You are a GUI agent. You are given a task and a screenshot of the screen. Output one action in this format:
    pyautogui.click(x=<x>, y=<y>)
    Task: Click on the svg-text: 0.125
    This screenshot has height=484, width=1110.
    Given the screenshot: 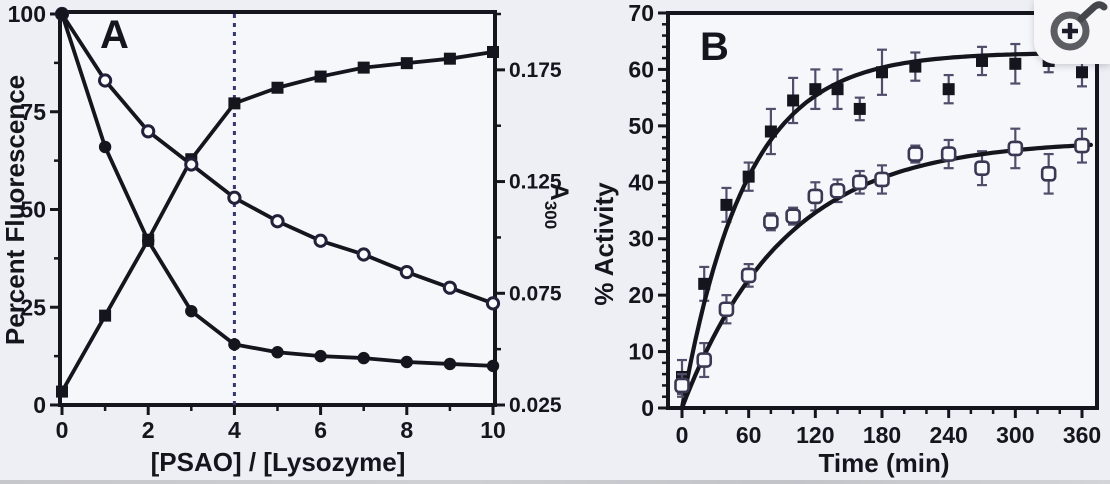 What is the action you would take?
    pyautogui.click(x=535, y=182)
    